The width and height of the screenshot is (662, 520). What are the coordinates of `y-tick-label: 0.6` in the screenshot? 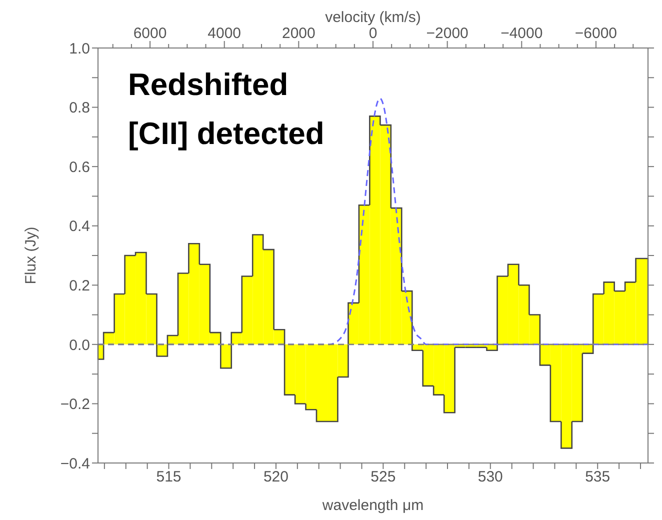 It's located at (79, 167).